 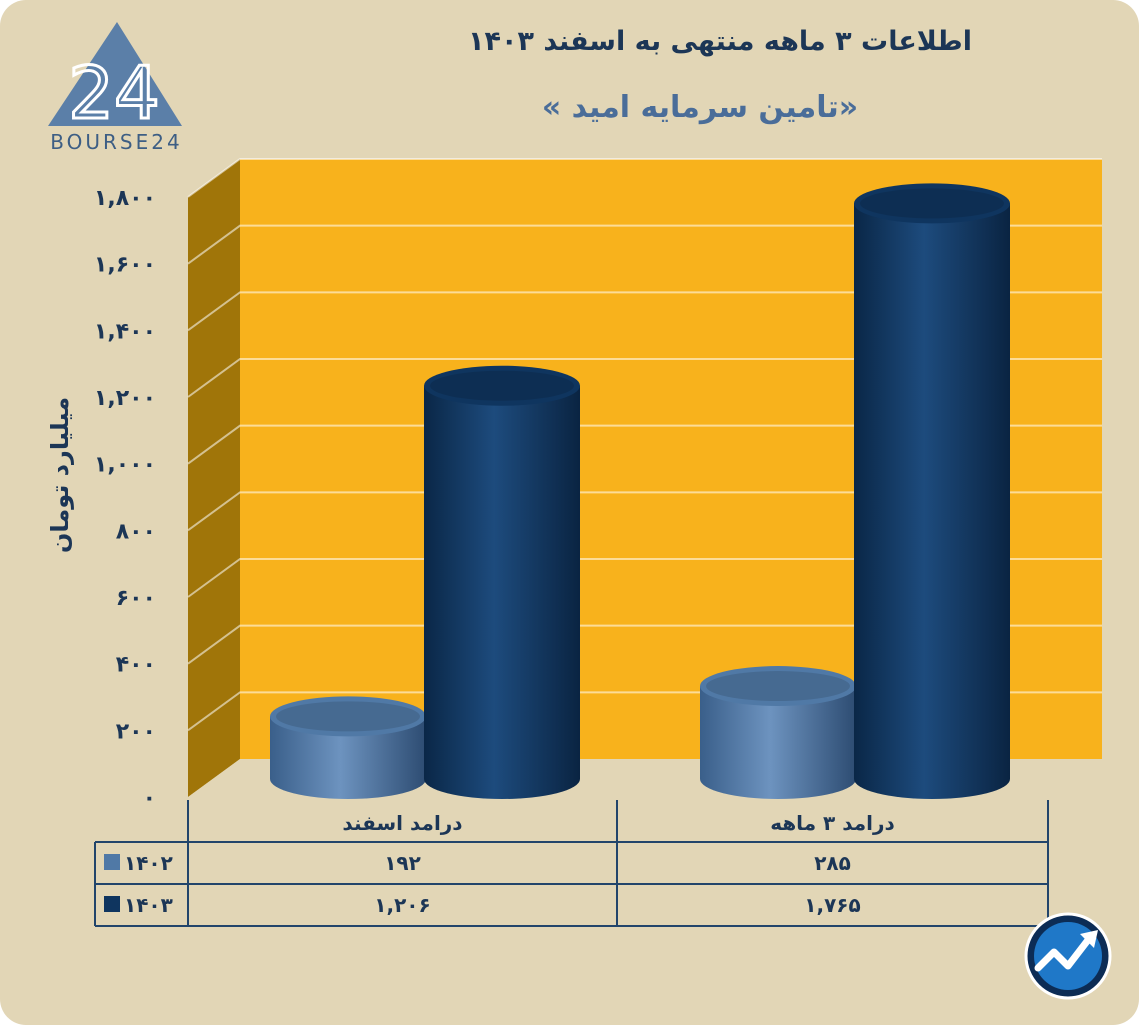 I want to click on data-label: ۱,۲۰۶, so click(x=402, y=905).